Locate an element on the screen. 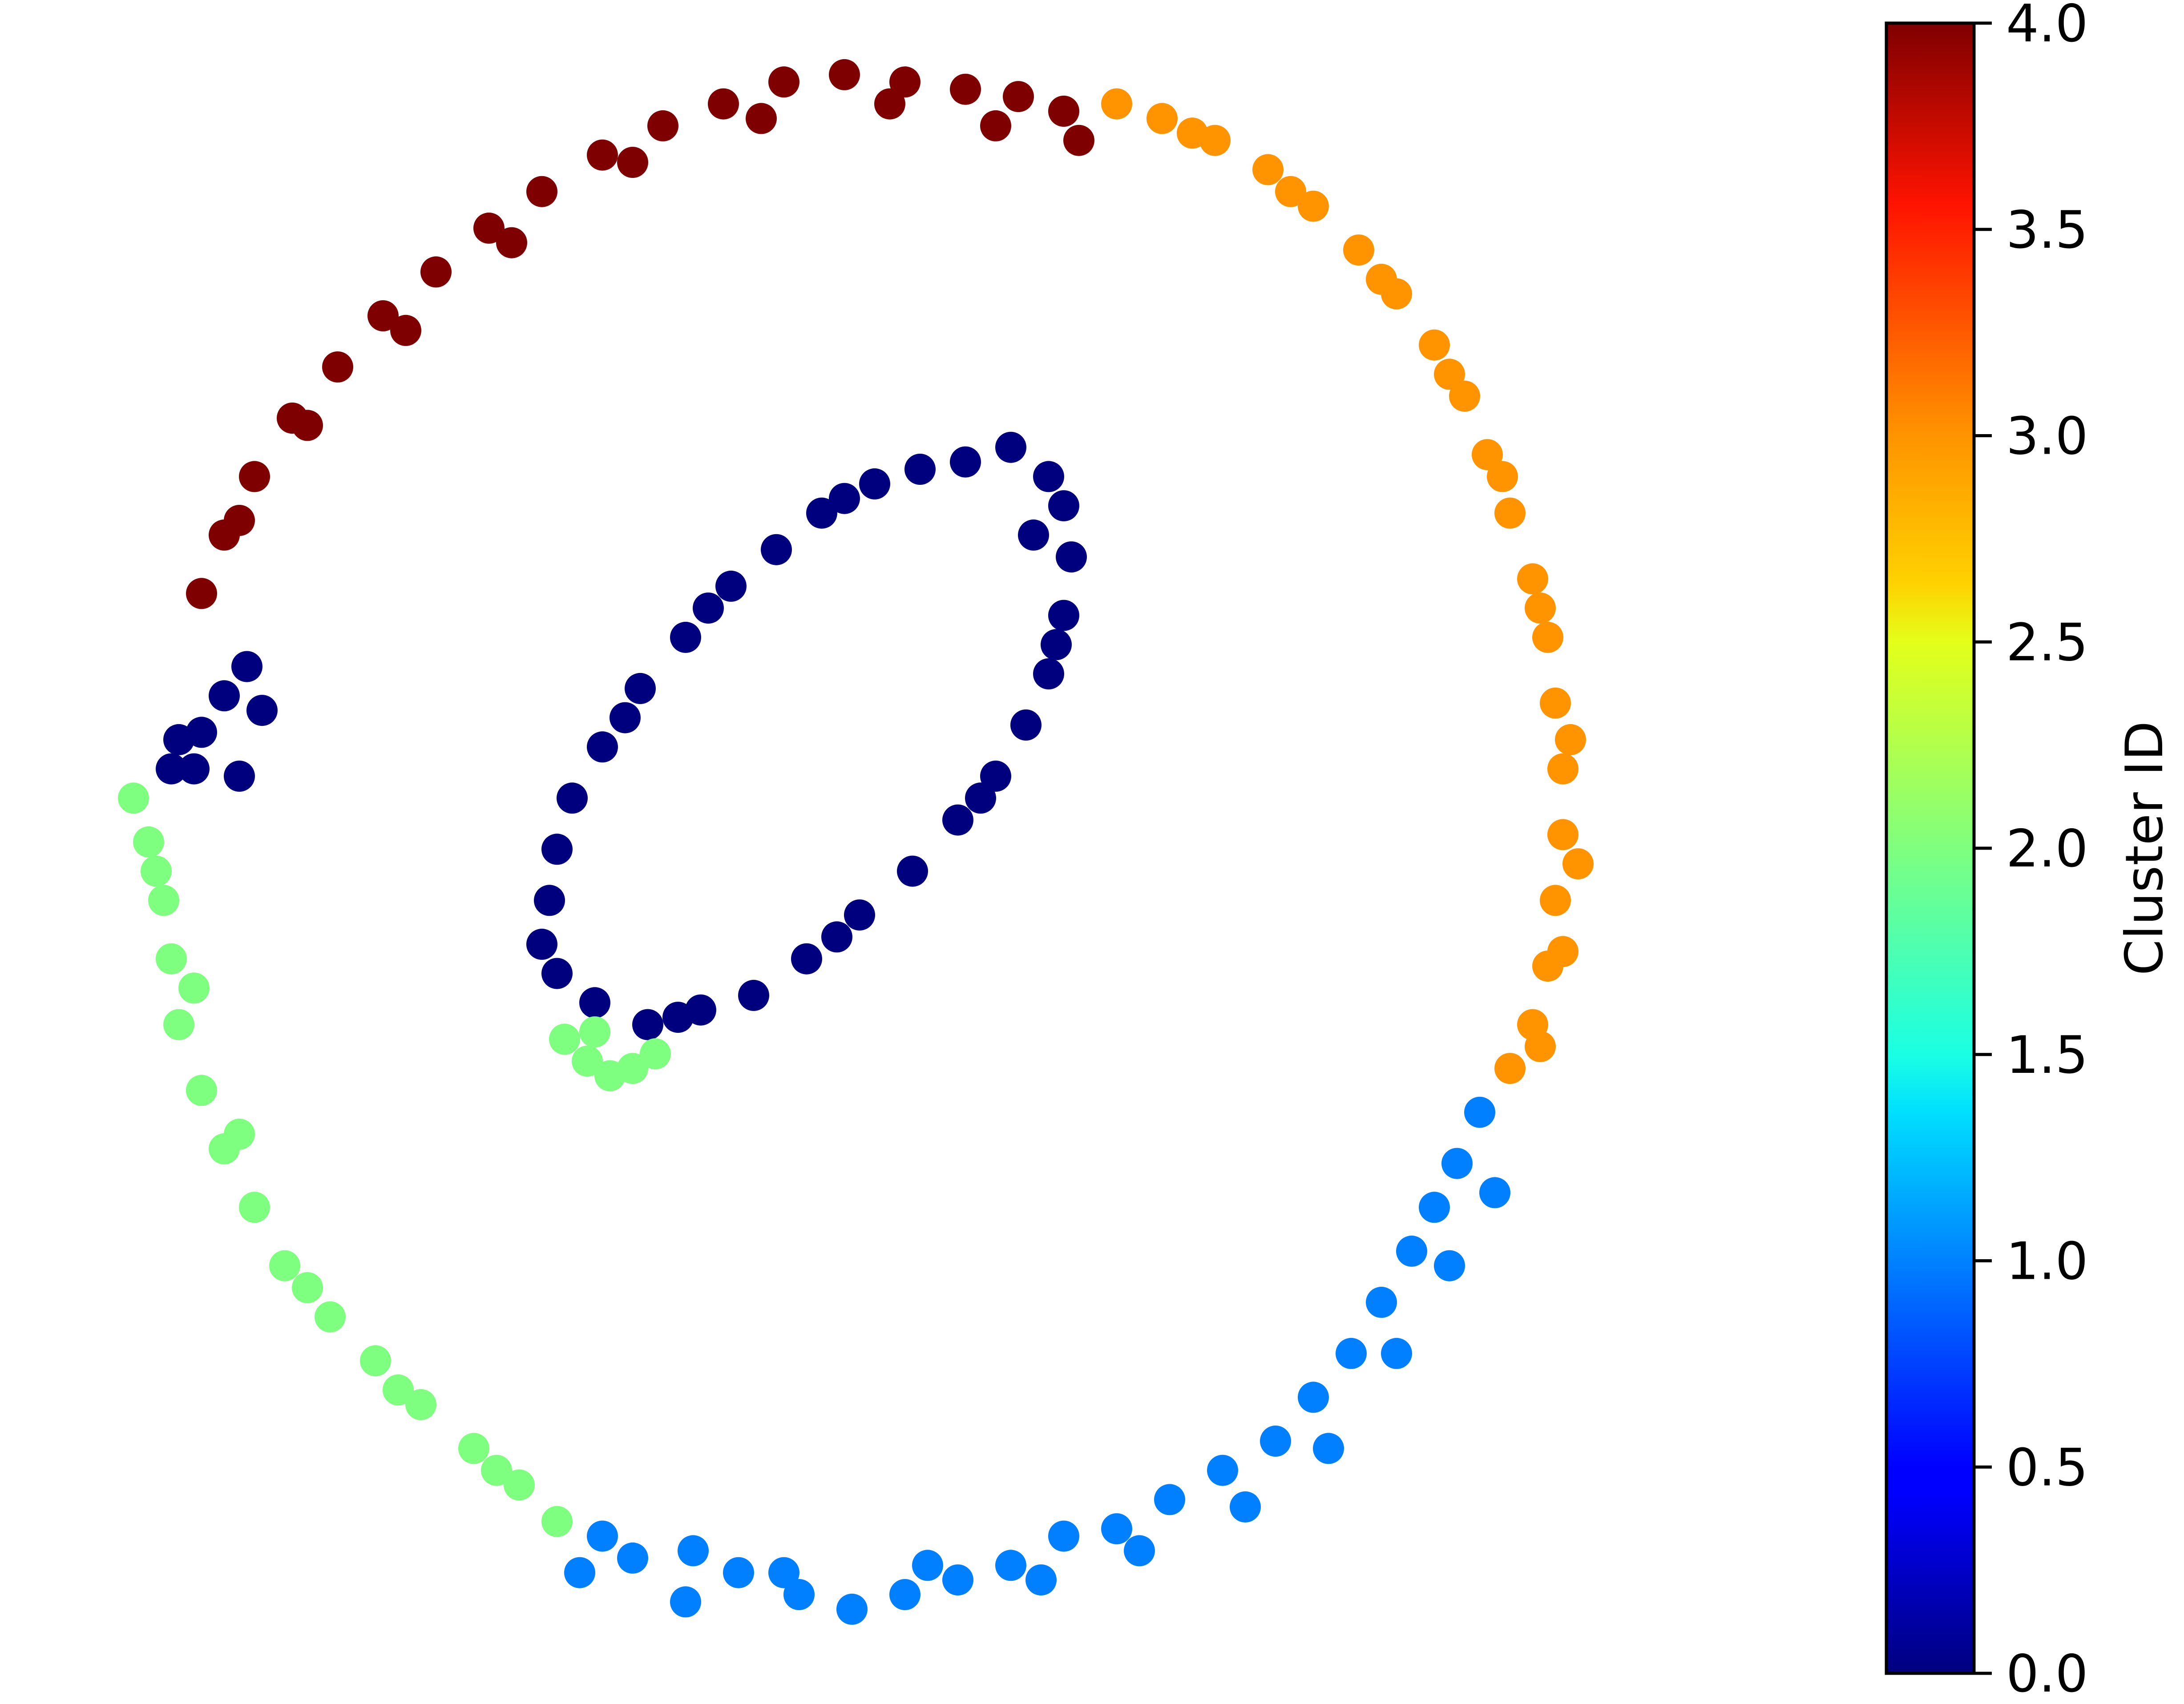 This screenshot has width=2184, height=1704. colorbar-tick-label: 3.5 is located at coordinates (2047, 230).